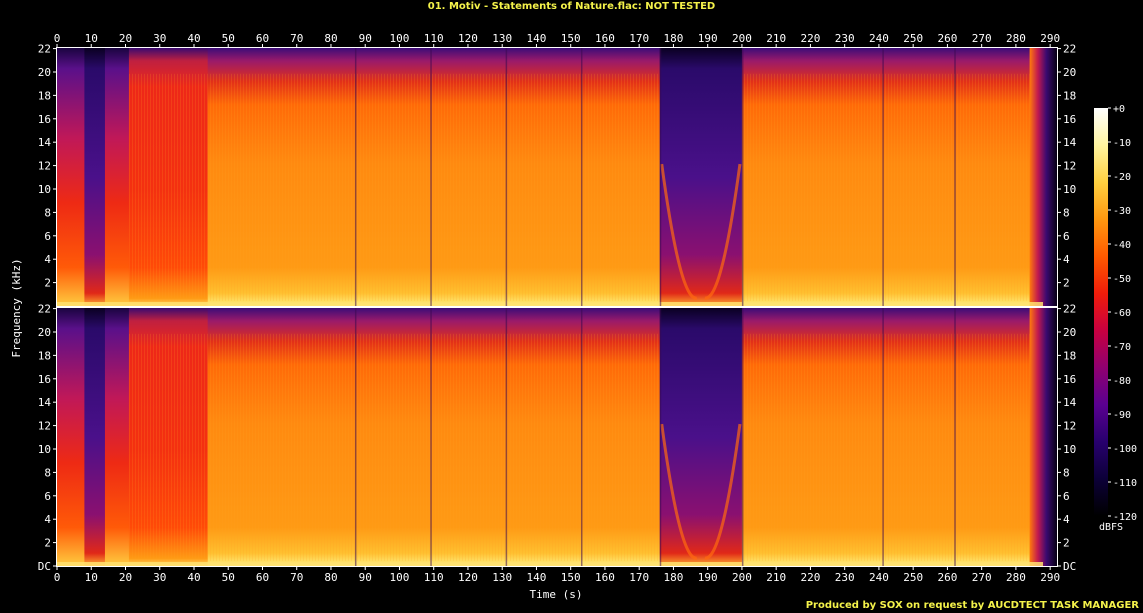 The height and width of the screenshot is (613, 1143). I want to click on x-tick-label-top: 130, so click(502, 38).